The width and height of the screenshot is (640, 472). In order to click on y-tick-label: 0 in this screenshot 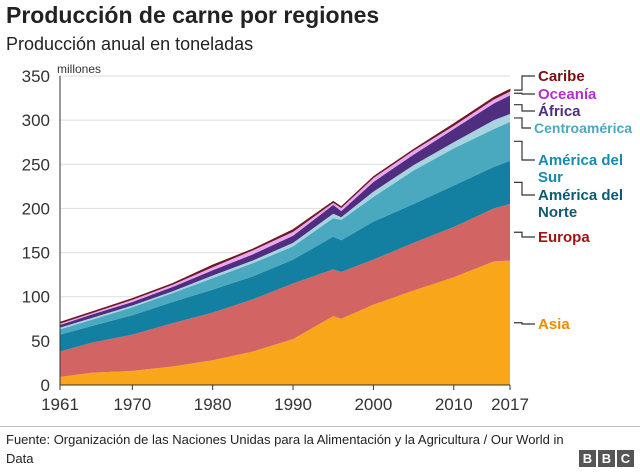, I will do `click(45, 385)`.